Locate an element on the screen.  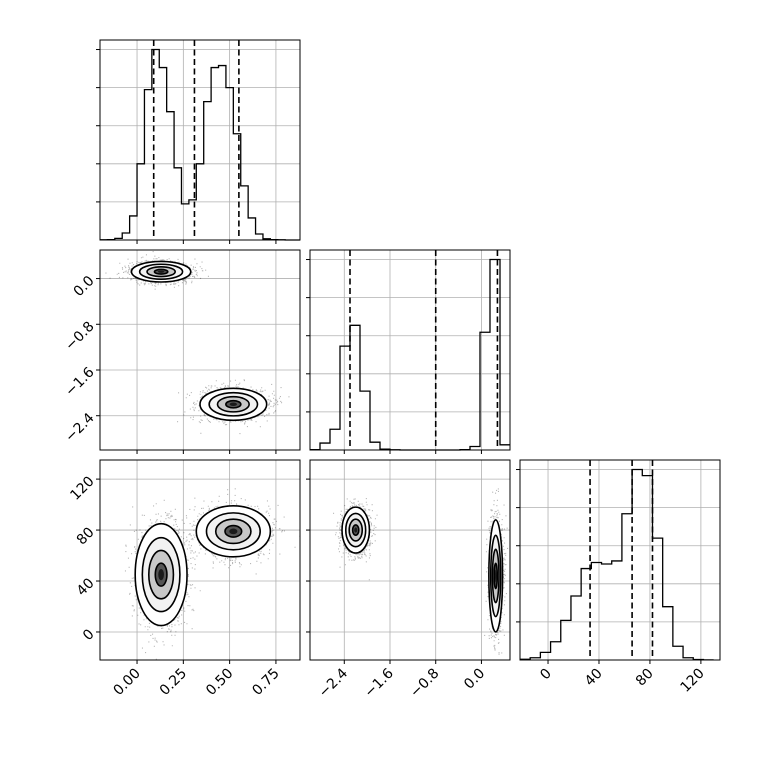
ytick-label-p1-3: 0.0 is located at coordinates (84, 286).